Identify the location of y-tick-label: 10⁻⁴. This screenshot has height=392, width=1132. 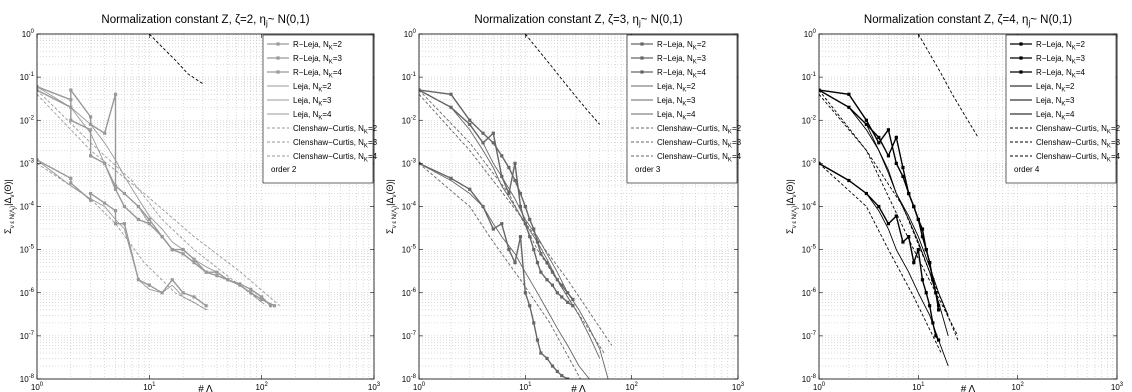
(27, 207).